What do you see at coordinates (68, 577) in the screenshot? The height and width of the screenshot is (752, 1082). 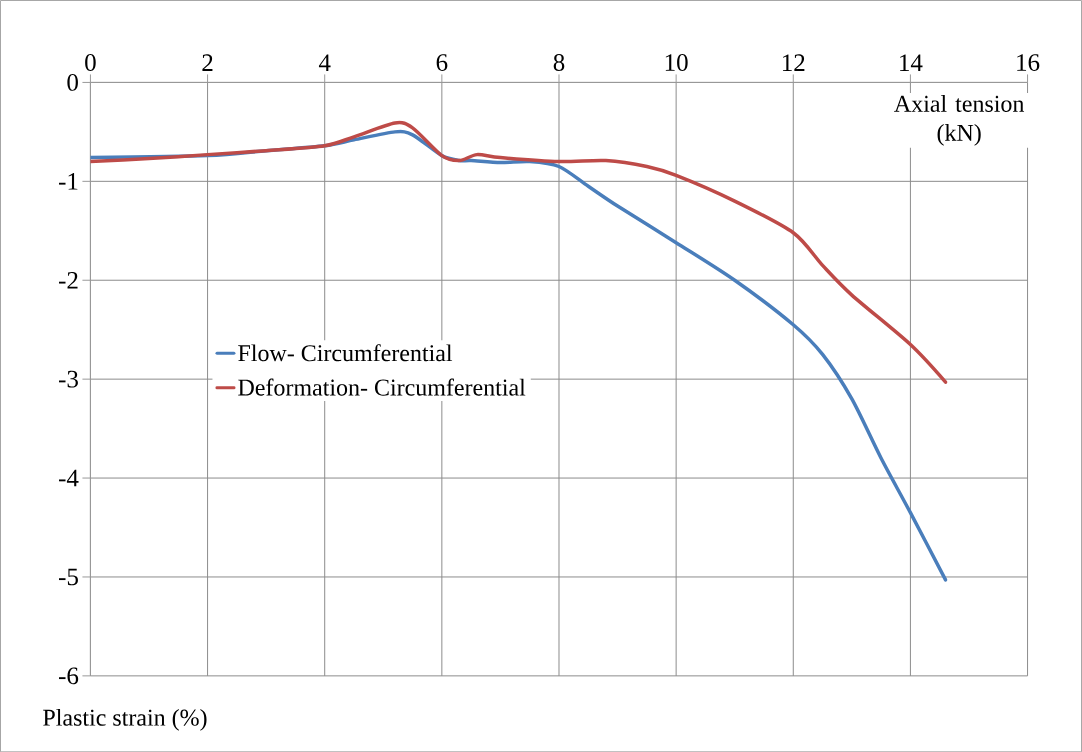 I see `y-tick-label: -5` at bounding box center [68, 577].